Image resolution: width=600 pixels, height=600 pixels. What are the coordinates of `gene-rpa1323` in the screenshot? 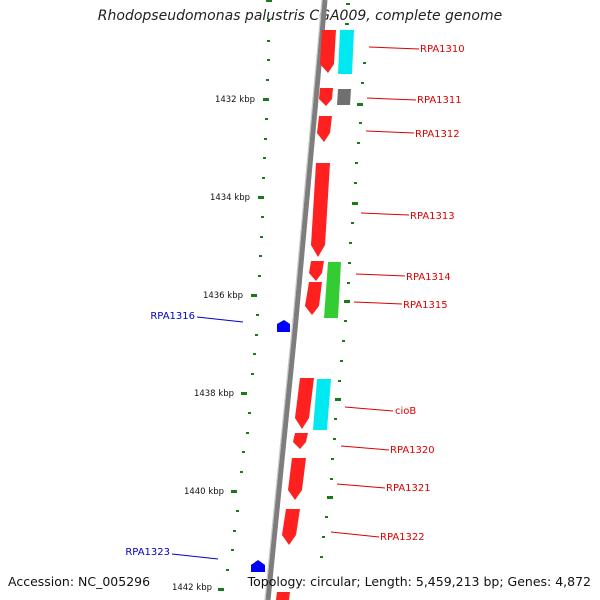 It's located at (258, 566).